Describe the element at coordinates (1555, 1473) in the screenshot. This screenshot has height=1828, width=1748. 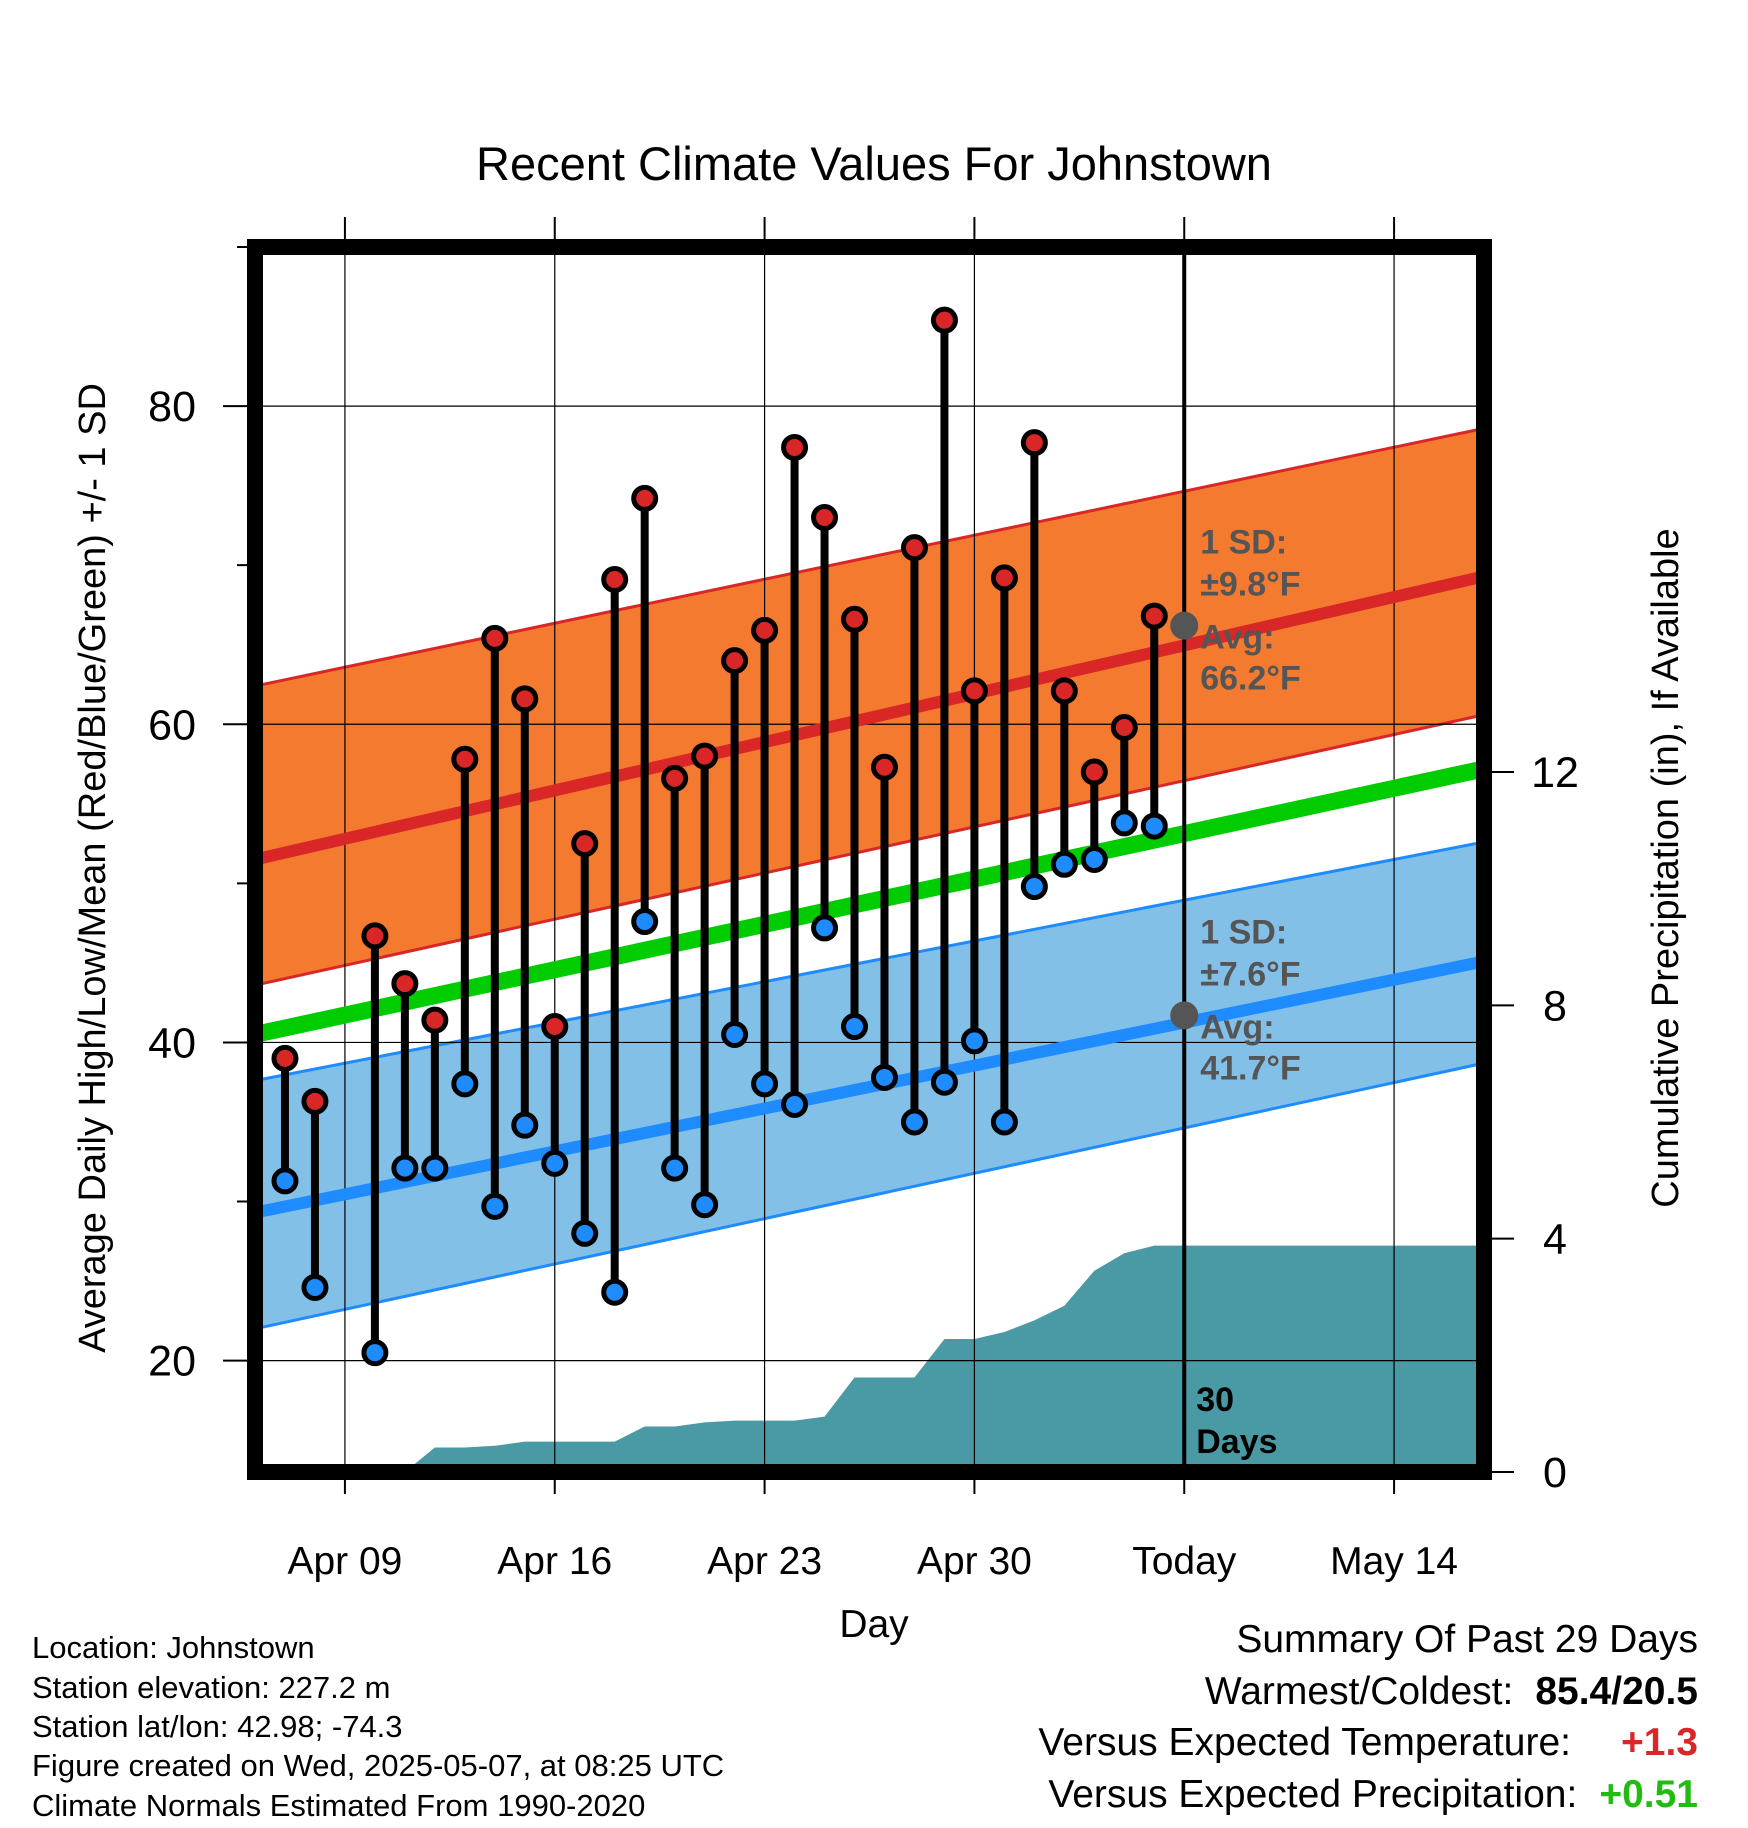
I see `y2-tick-label: 0` at that location.